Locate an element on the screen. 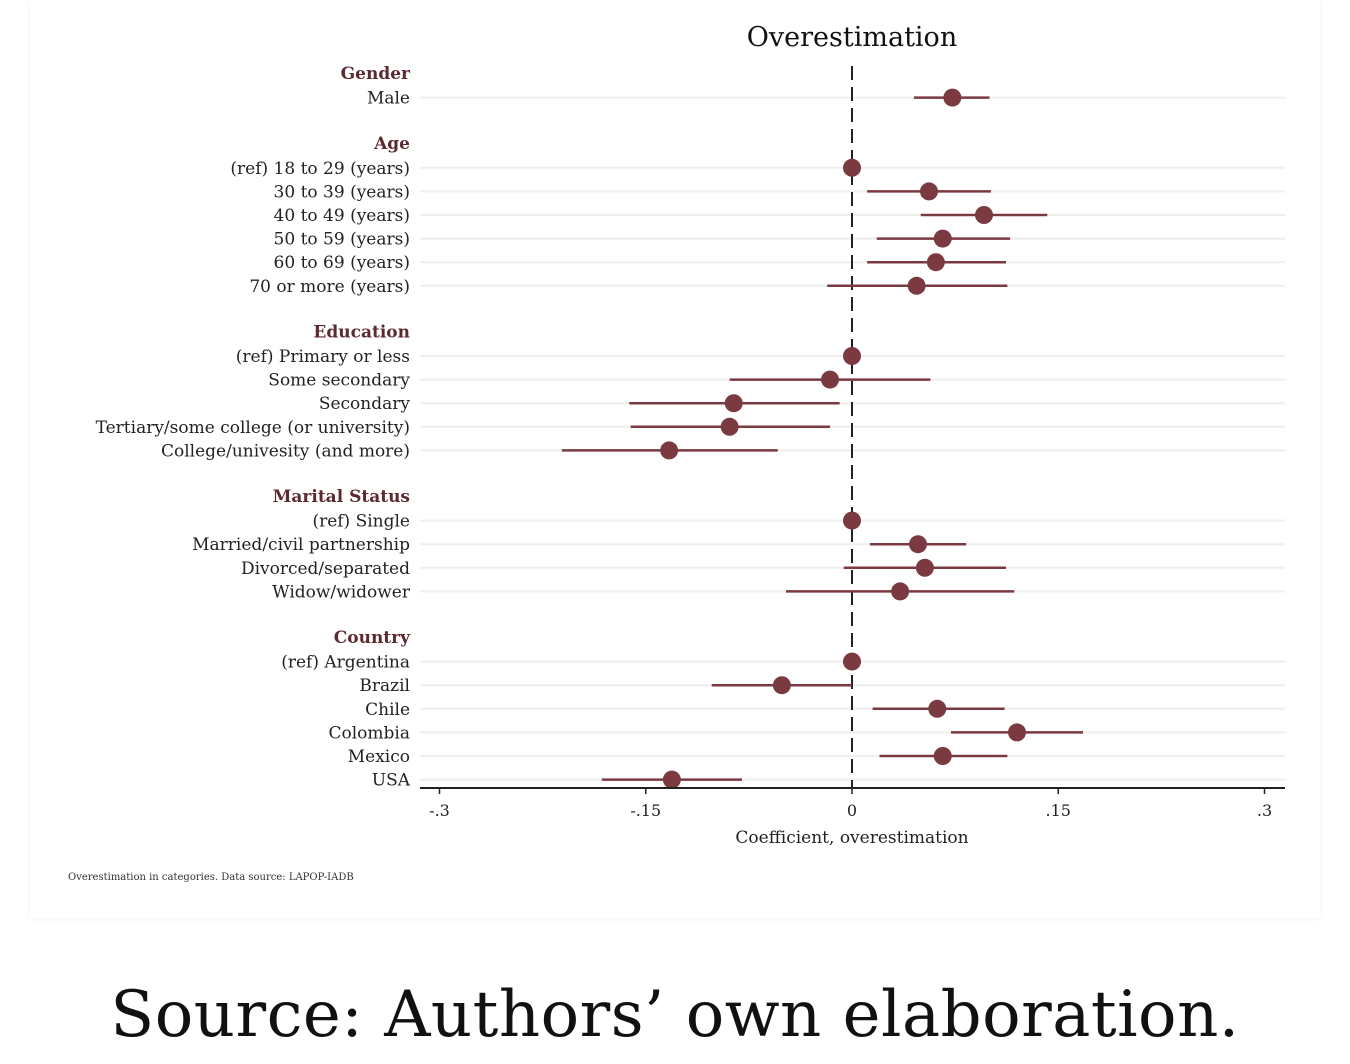 This screenshot has width=1350, height=1064. group-label-country: Country is located at coordinates (372, 638).